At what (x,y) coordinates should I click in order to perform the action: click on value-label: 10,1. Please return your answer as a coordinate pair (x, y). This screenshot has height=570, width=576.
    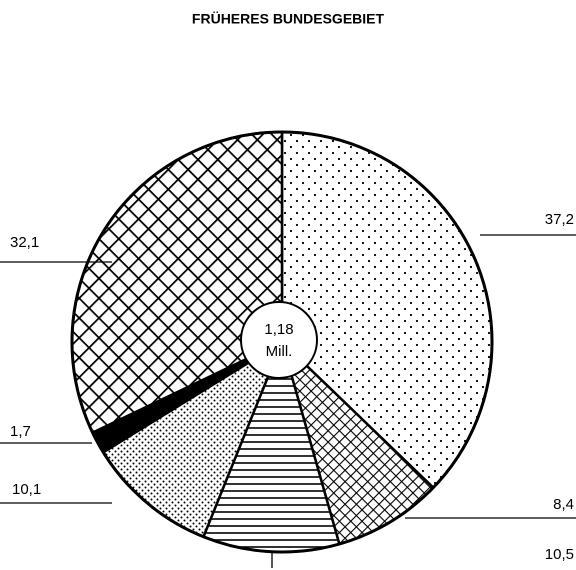
    Looking at the image, I should click on (26, 489).